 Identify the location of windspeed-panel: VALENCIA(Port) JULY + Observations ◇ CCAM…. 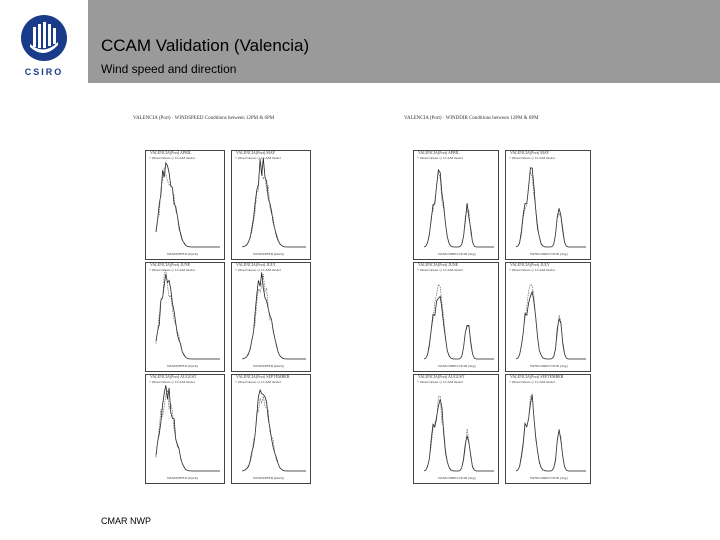
(271, 317).